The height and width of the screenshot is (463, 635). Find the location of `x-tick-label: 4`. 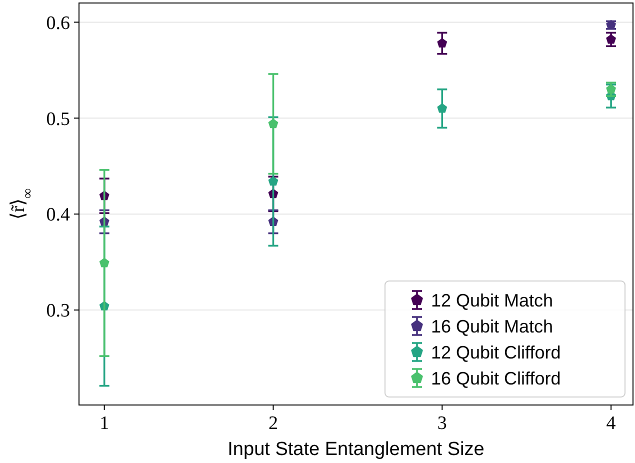

x-tick-label: 4 is located at coordinates (611, 423).